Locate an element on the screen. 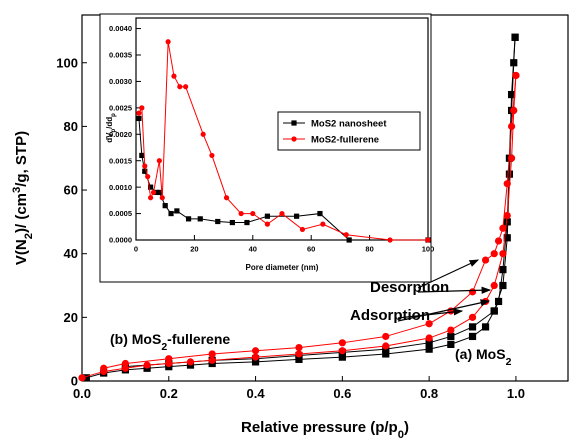 This screenshot has width=587, height=446. label-part: Adsorption is located at coordinates (390, 315).